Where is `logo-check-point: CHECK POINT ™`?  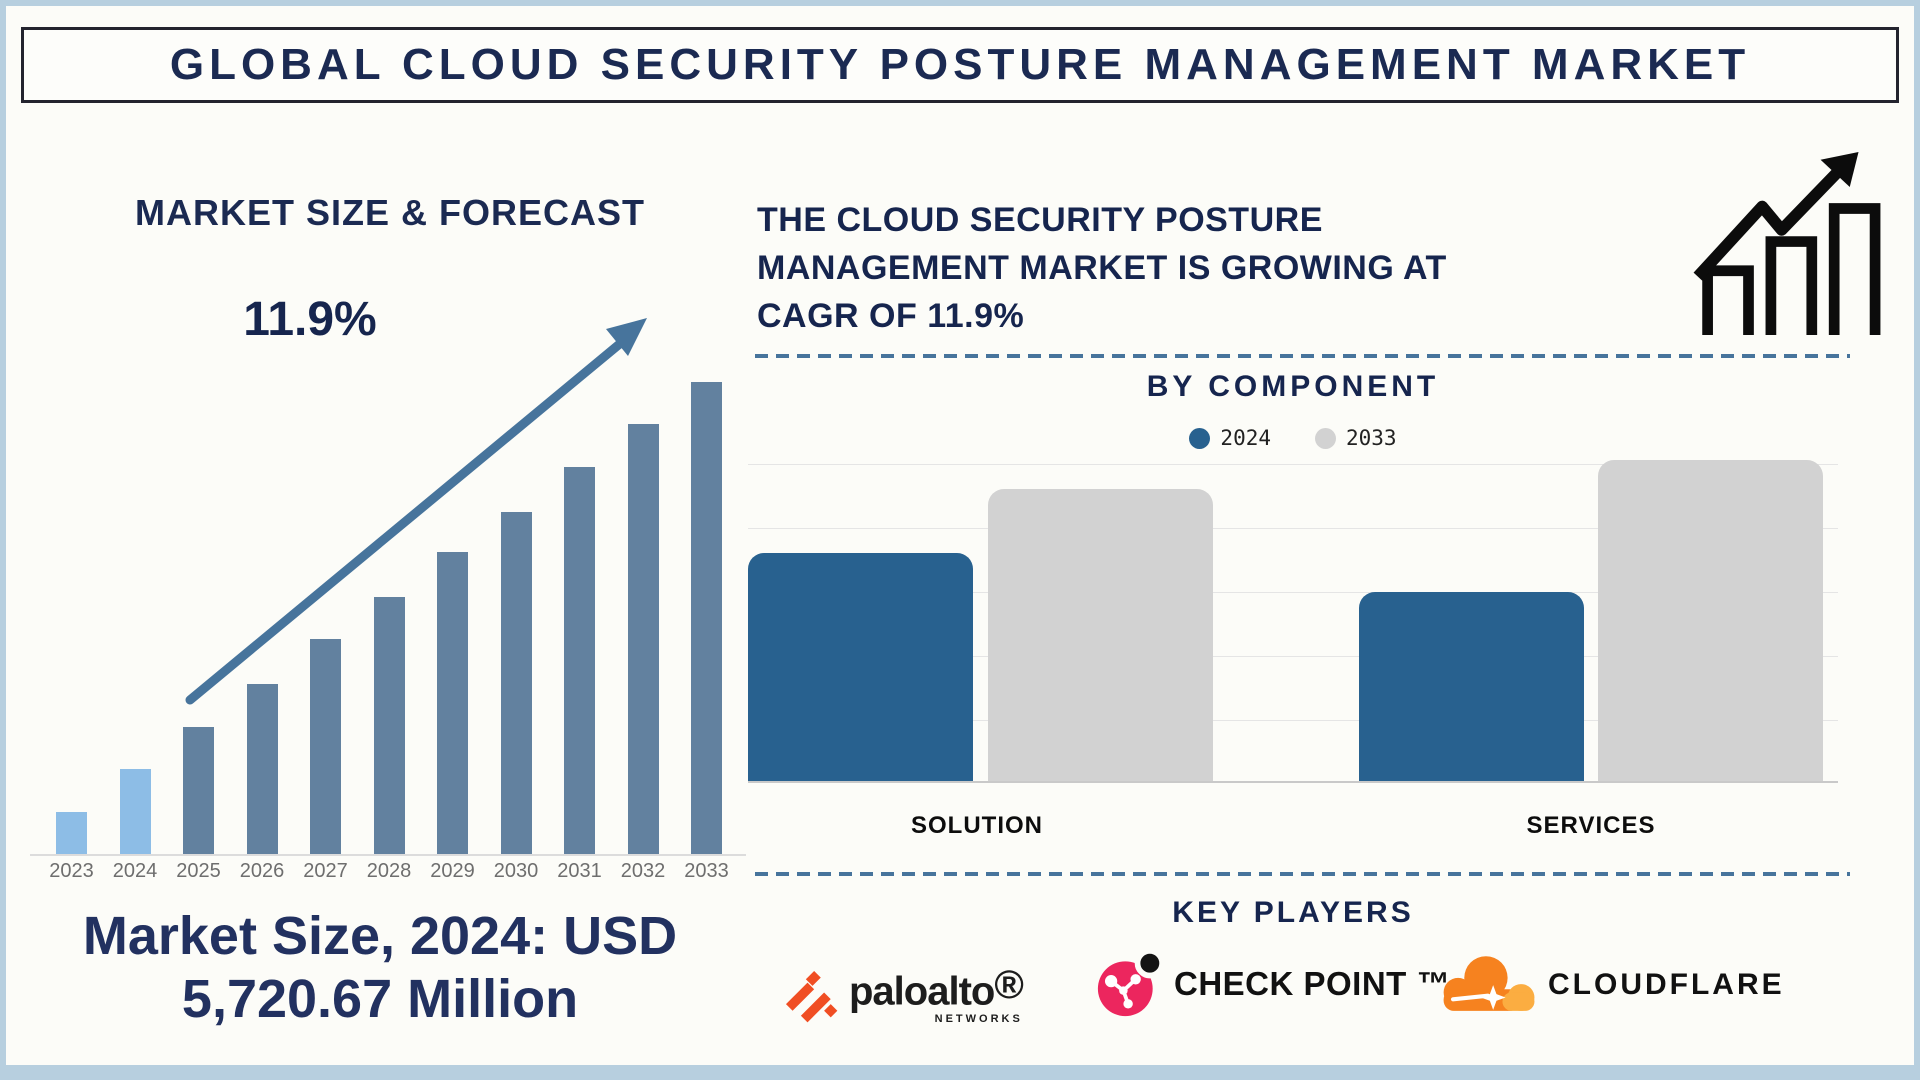 logo-check-point: CHECK POINT ™ is located at coordinates (1273, 984).